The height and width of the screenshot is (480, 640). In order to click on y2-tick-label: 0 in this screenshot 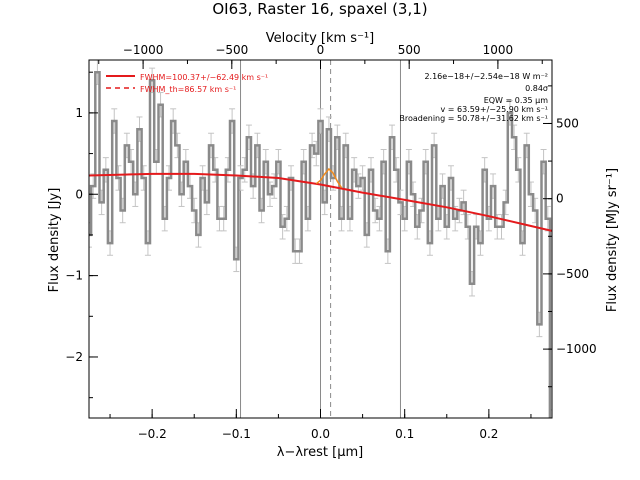, I will do `click(560, 199)`.